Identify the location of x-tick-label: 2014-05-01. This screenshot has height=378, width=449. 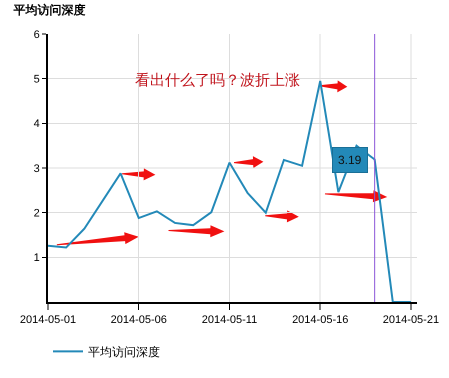
(48, 320).